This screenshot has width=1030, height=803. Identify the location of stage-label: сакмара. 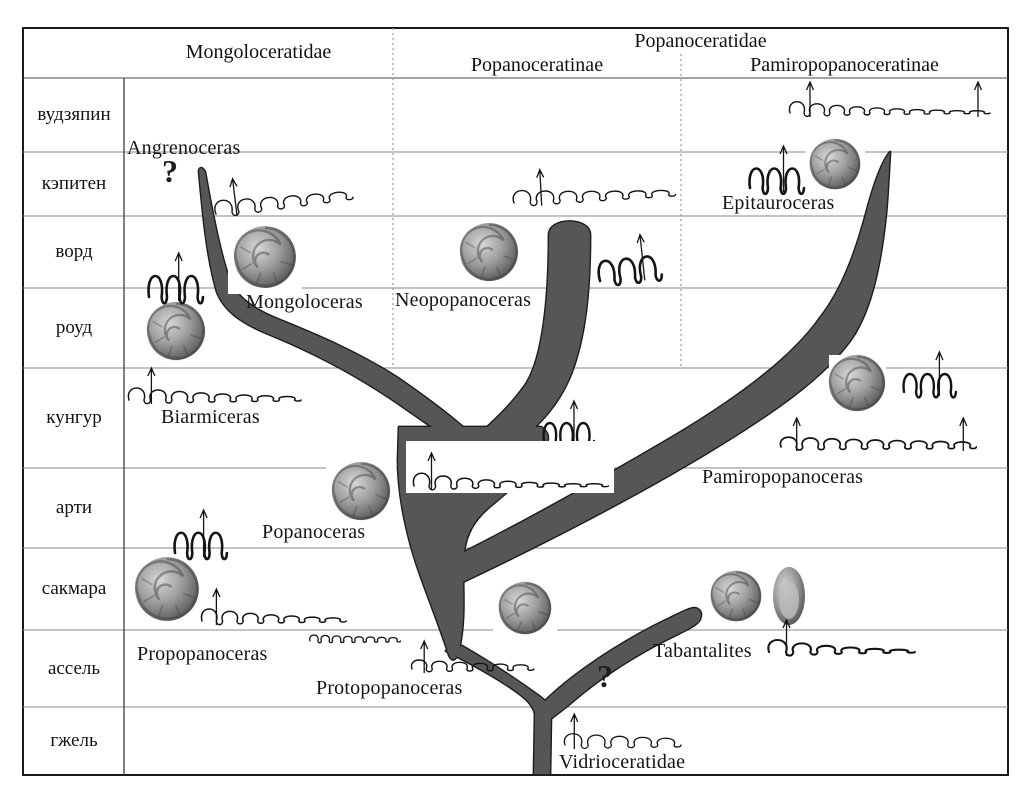
(74, 588).